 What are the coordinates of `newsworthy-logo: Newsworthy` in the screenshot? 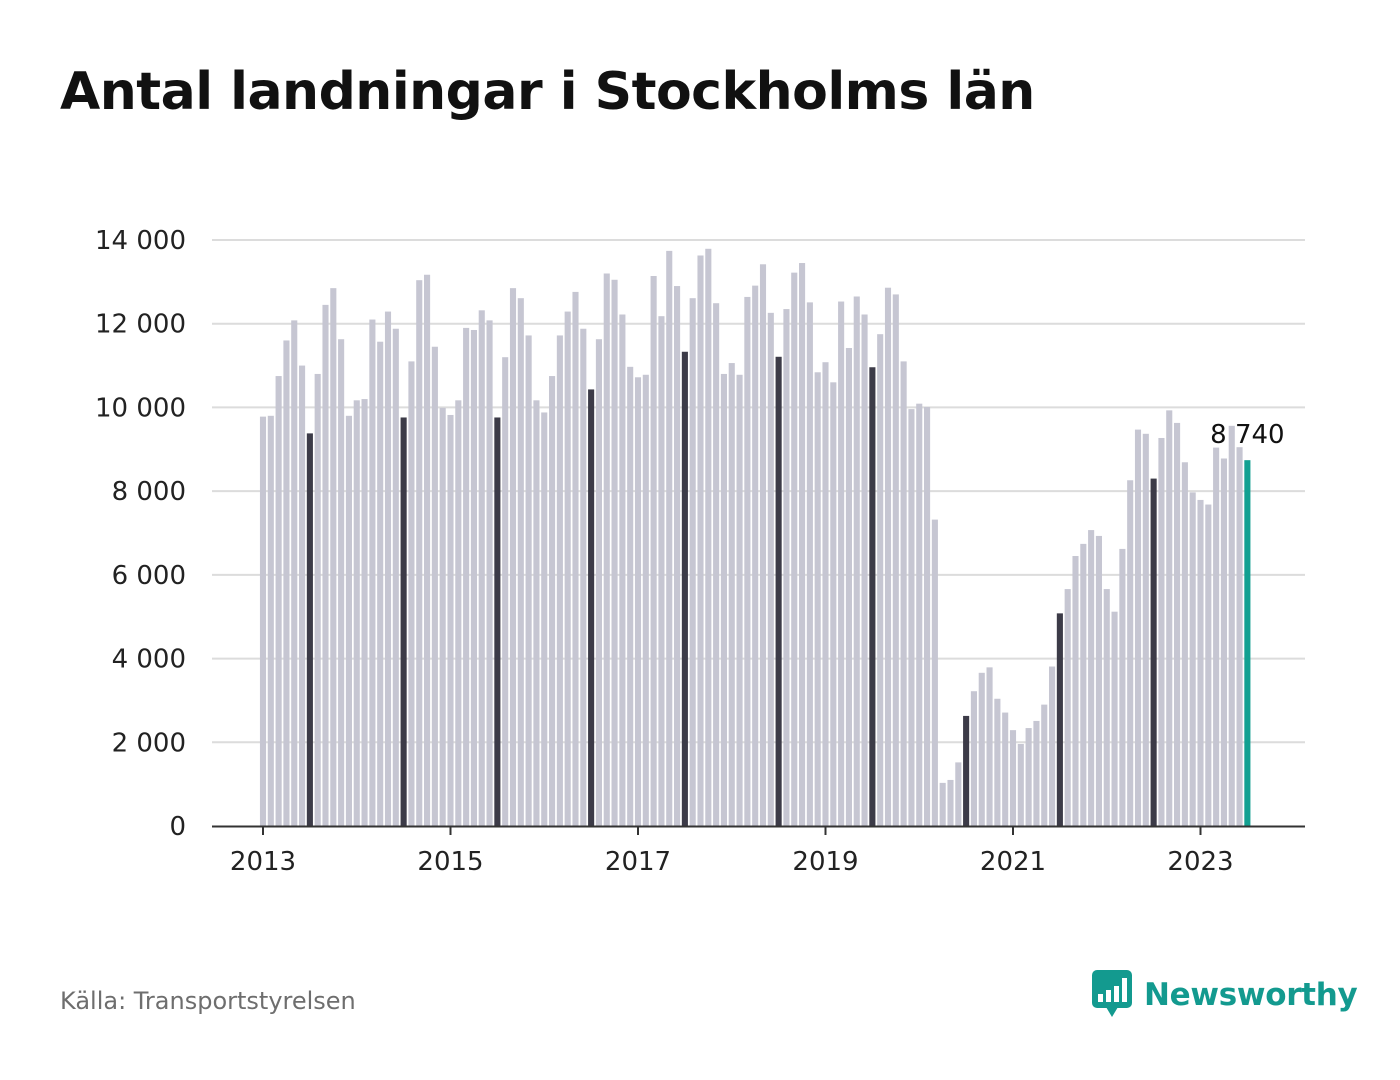 It's located at (1225, 995).